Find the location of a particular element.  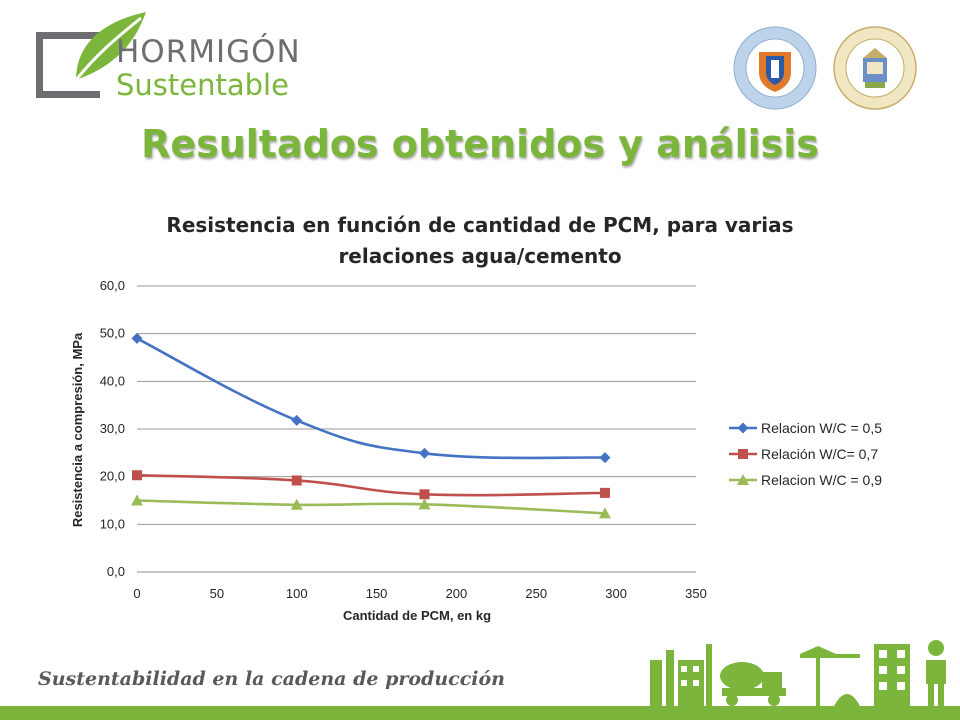

chart-series is located at coordinates (371, 425).